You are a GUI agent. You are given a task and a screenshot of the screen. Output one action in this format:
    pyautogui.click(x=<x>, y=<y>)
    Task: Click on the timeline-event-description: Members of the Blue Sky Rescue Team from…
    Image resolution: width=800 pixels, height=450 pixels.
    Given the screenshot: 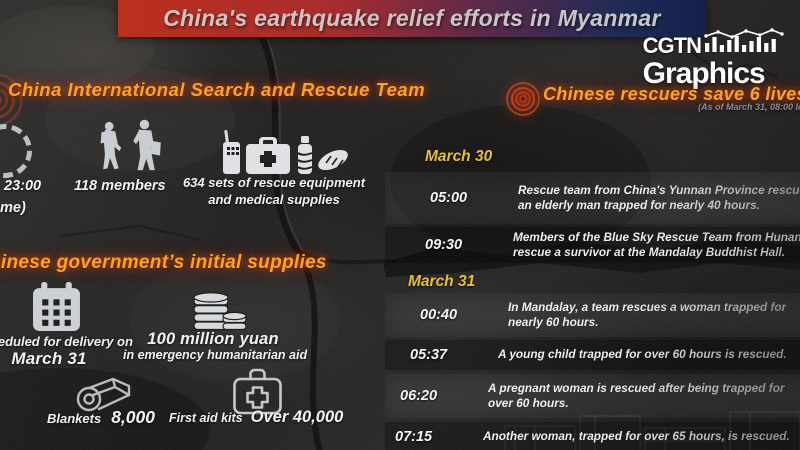 What is the action you would take?
    pyautogui.click(x=656, y=245)
    